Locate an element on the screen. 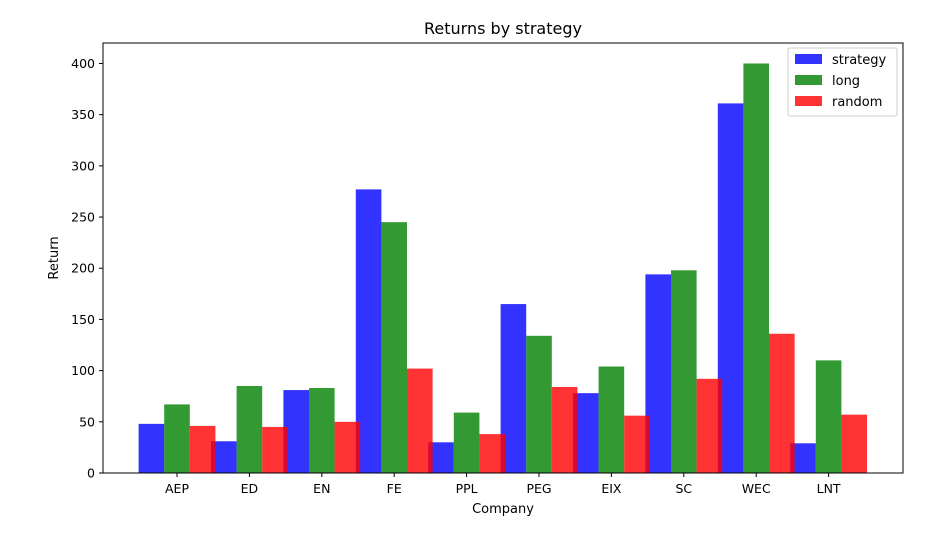 The width and height of the screenshot is (930, 538). legend: strategy long random is located at coordinates (842, 82).